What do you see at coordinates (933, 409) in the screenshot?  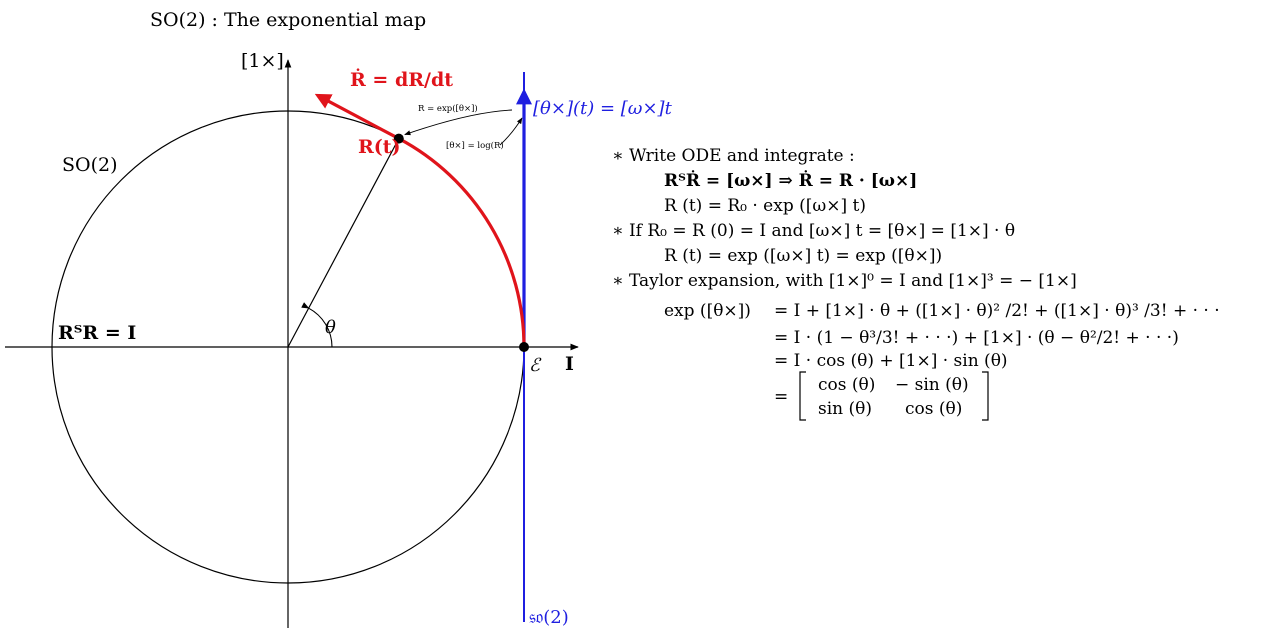 I see `matrix-cell-22: cos (θ)` at bounding box center [933, 409].